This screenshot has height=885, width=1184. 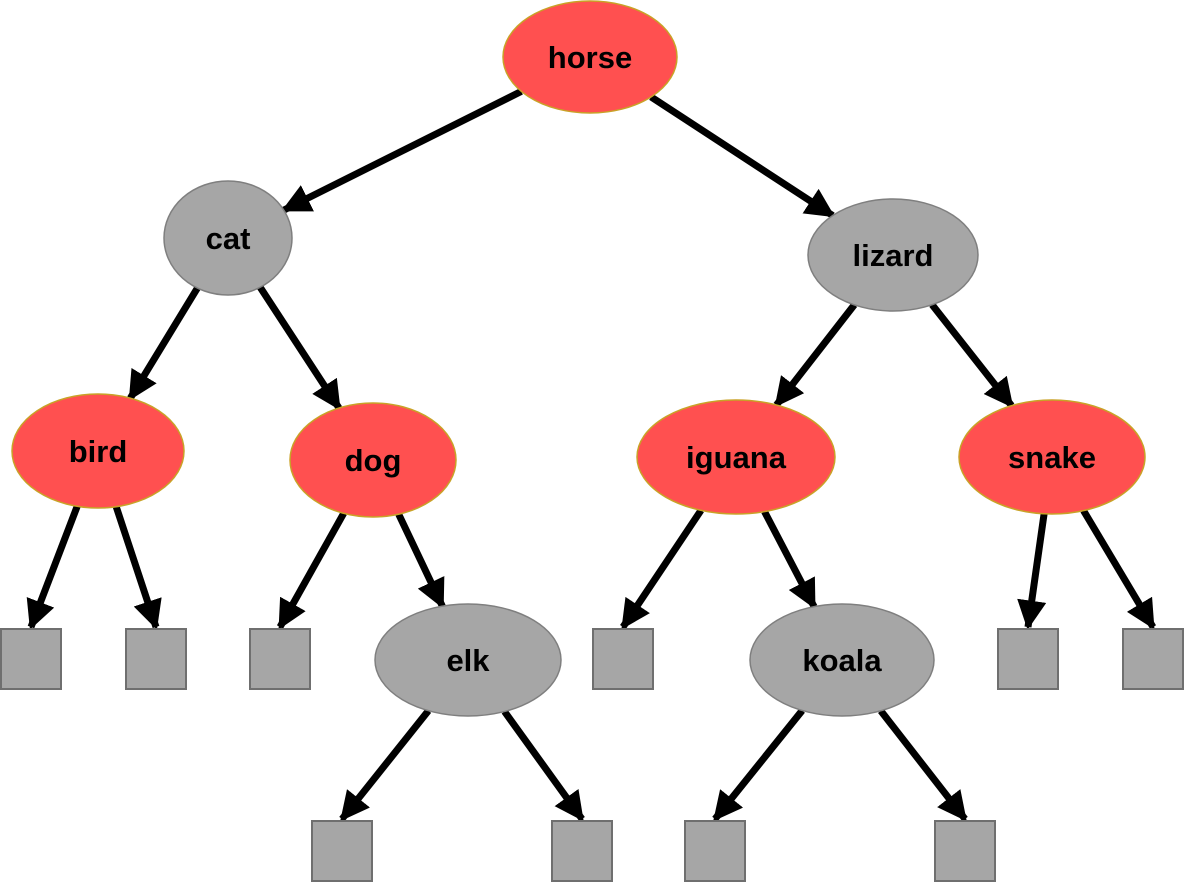 I want to click on tree-node-bird: bird, so click(x=98, y=451).